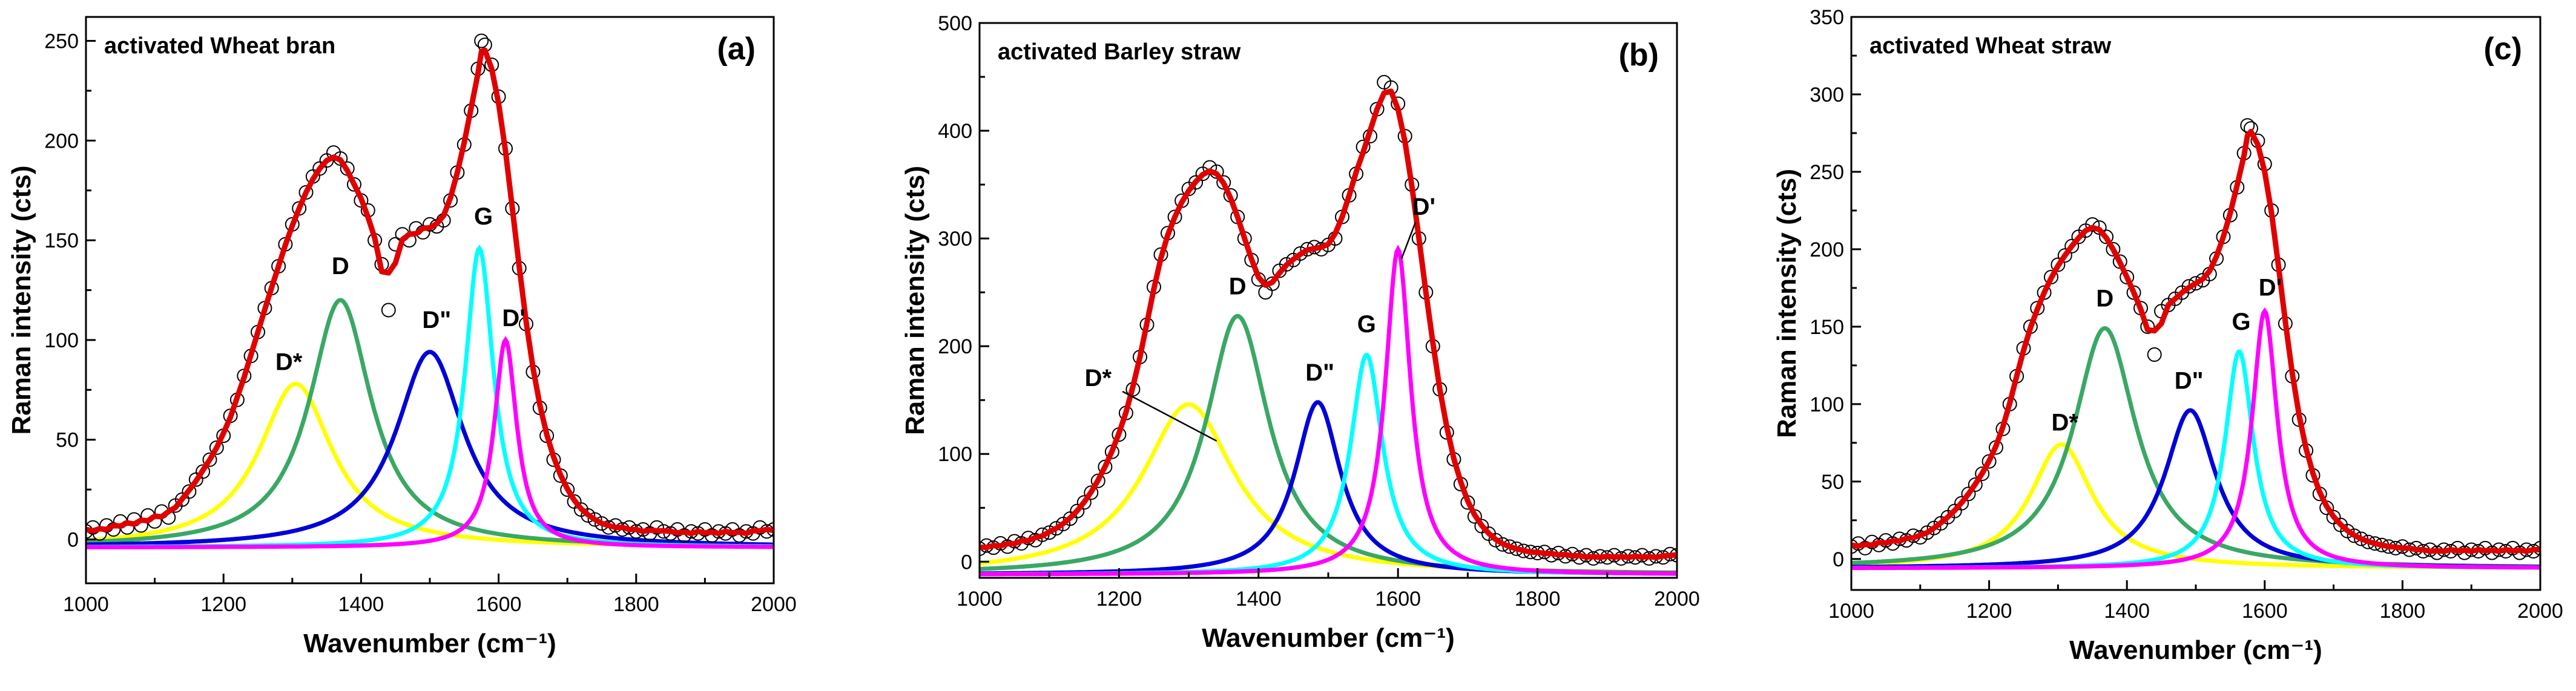  What do you see at coordinates (955, 23) in the screenshot?
I see `y-tick-label: 500` at bounding box center [955, 23].